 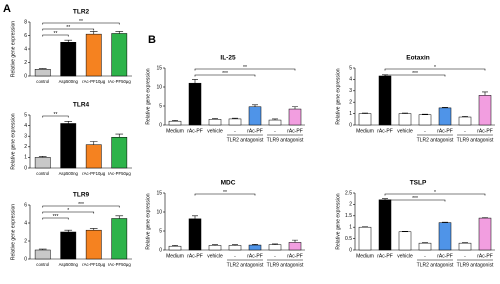 I want to click on chart-title: MDC, so click(x=228, y=183).